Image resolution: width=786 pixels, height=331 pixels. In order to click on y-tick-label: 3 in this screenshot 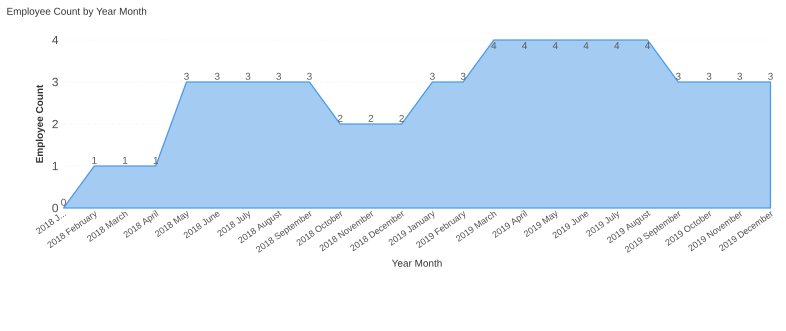, I will do `click(55, 82)`.